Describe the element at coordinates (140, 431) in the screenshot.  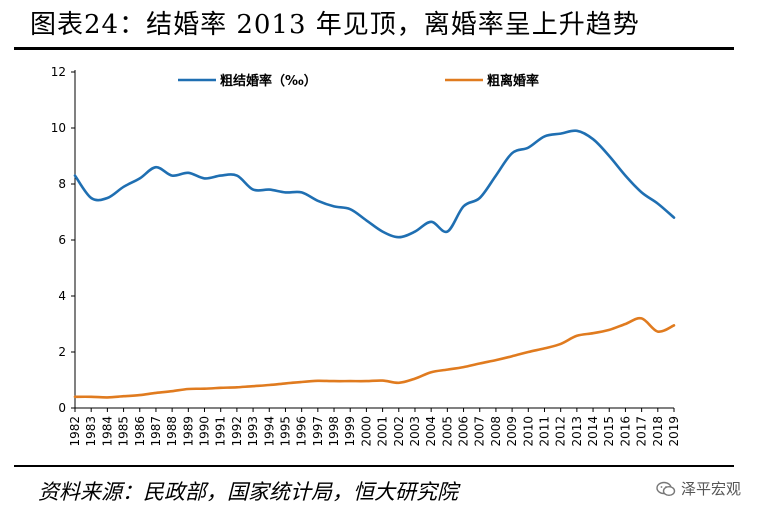
I see `x-tick-label: 1986` at that location.